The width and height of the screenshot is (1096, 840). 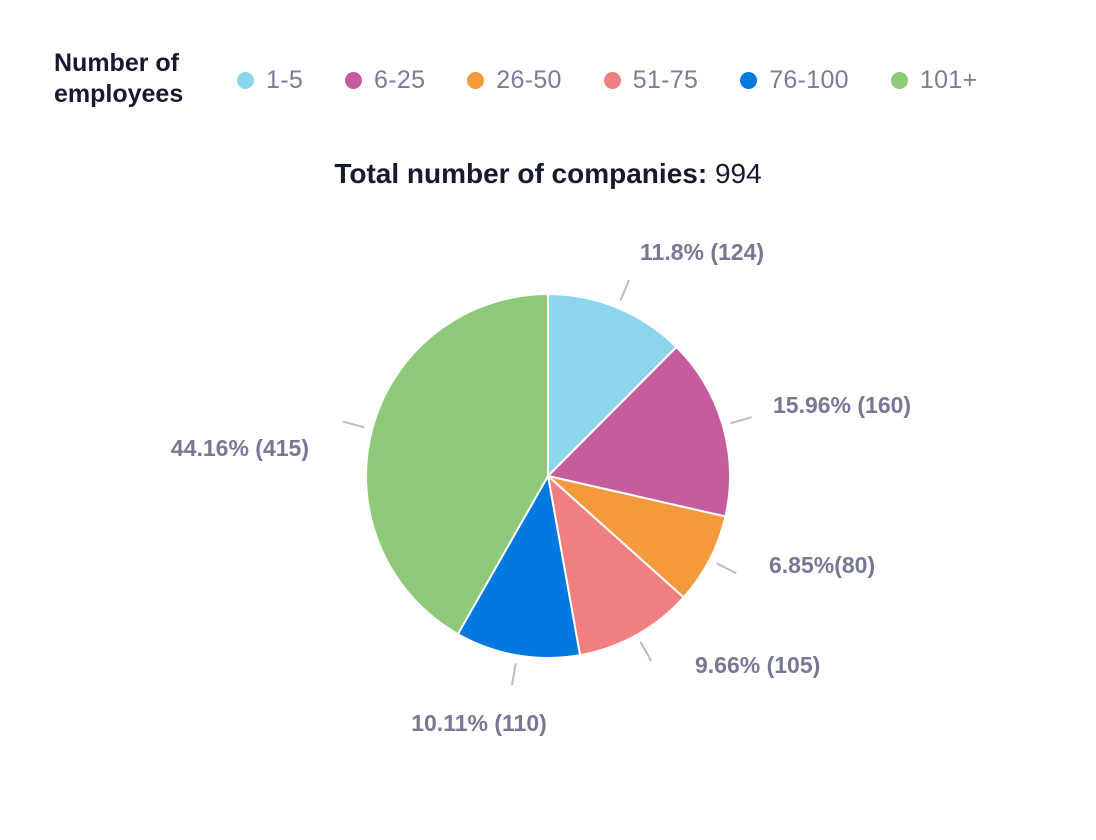 What do you see at coordinates (948, 79) in the screenshot?
I see `legend-label: 101+` at bounding box center [948, 79].